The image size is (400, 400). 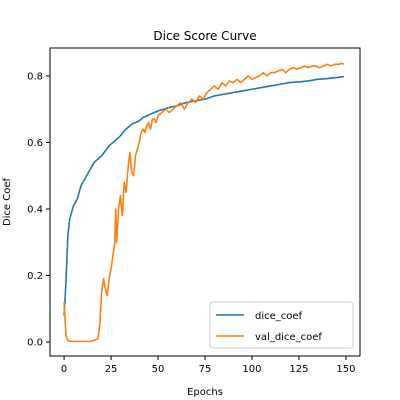 What do you see at coordinates (251, 369) in the screenshot?
I see `x-tick-label: 100` at bounding box center [251, 369].